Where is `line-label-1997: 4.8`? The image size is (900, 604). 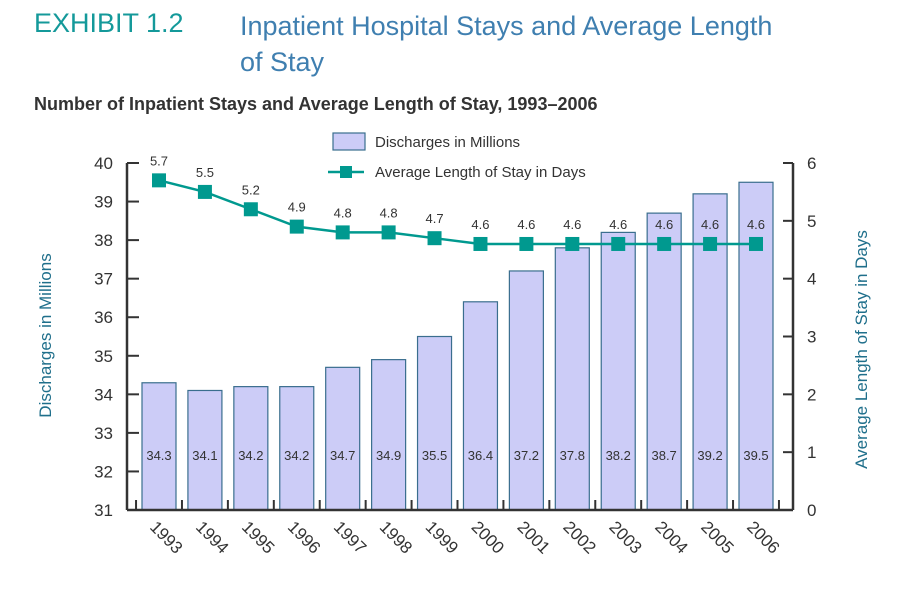
line-label-1997: 4.8 is located at coordinates (343, 212).